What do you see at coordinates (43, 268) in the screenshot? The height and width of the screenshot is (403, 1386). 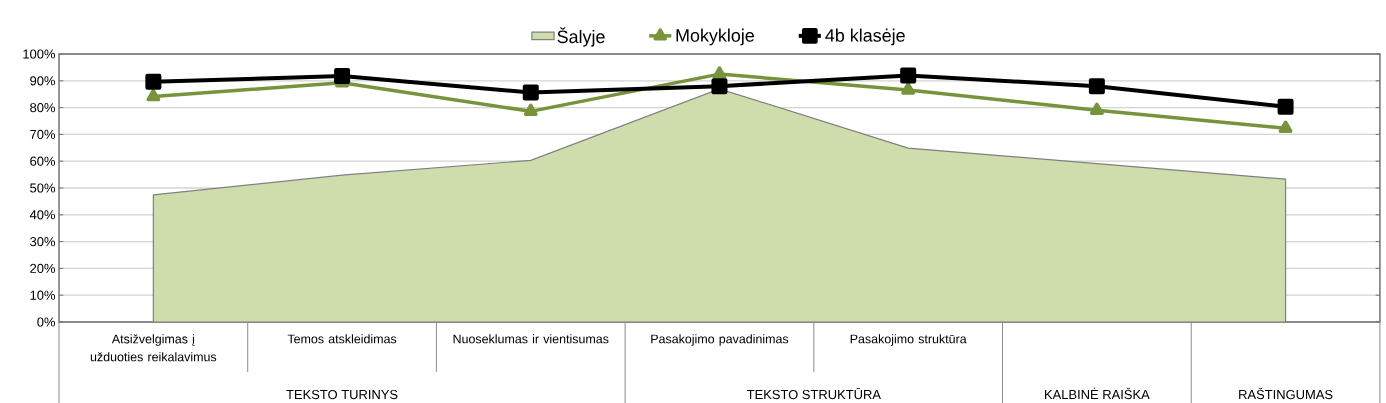 I see `y-tick-label: 20%` at bounding box center [43, 268].